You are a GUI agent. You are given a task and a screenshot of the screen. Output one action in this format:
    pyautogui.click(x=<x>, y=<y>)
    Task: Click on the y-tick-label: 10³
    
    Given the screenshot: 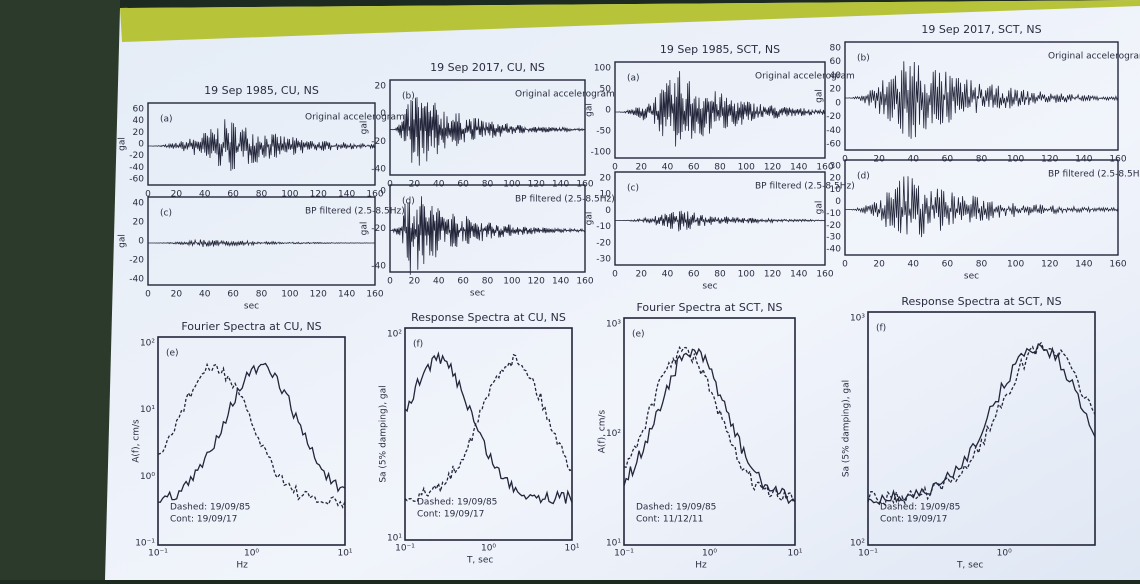 What is the action you would take?
    pyautogui.click(x=613, y=325)
    